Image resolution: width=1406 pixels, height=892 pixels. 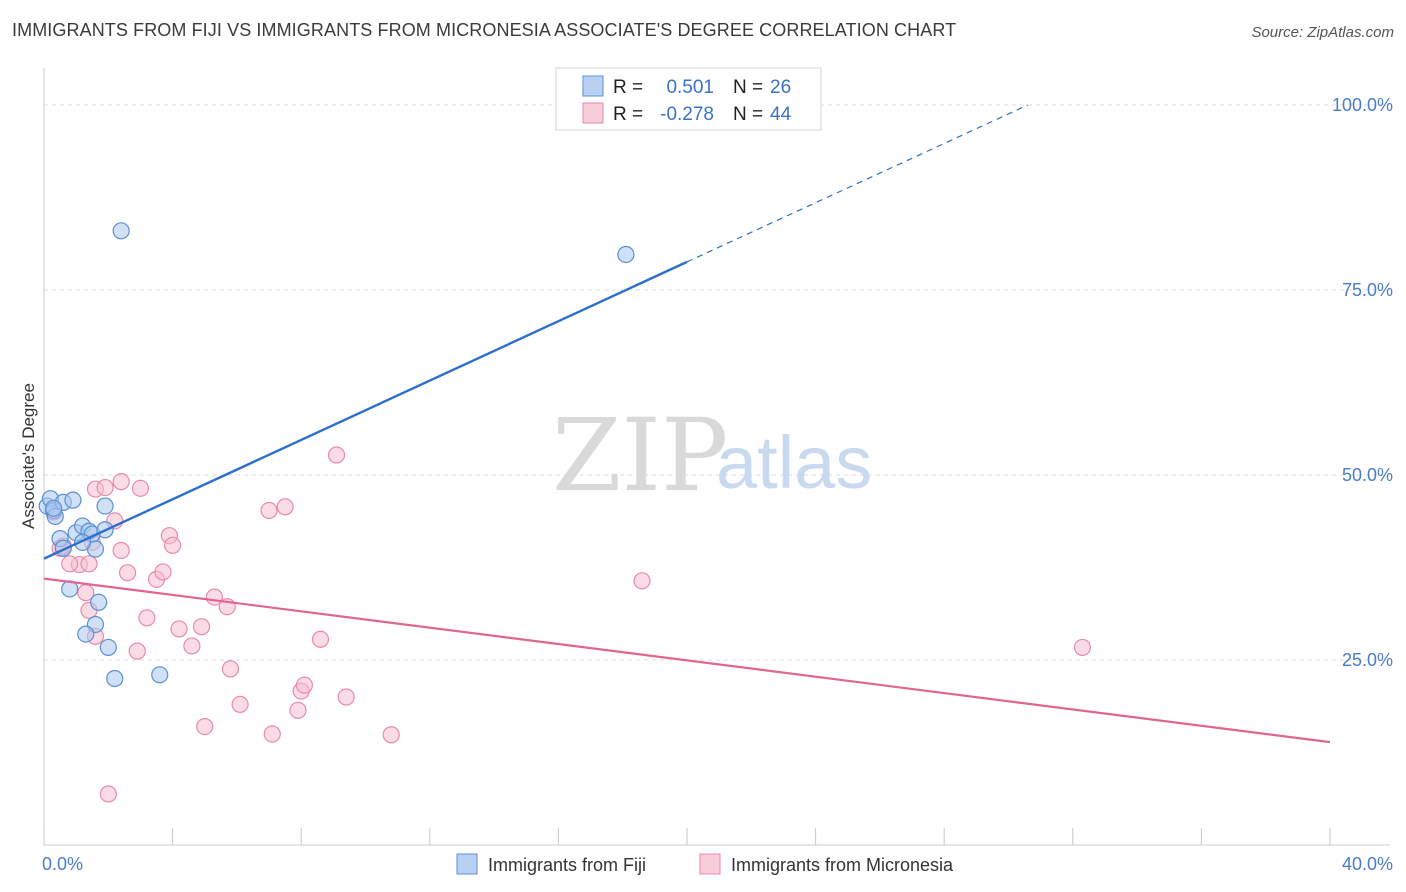 I want to click on x-axis-ticks, so click(x=687, y=836).